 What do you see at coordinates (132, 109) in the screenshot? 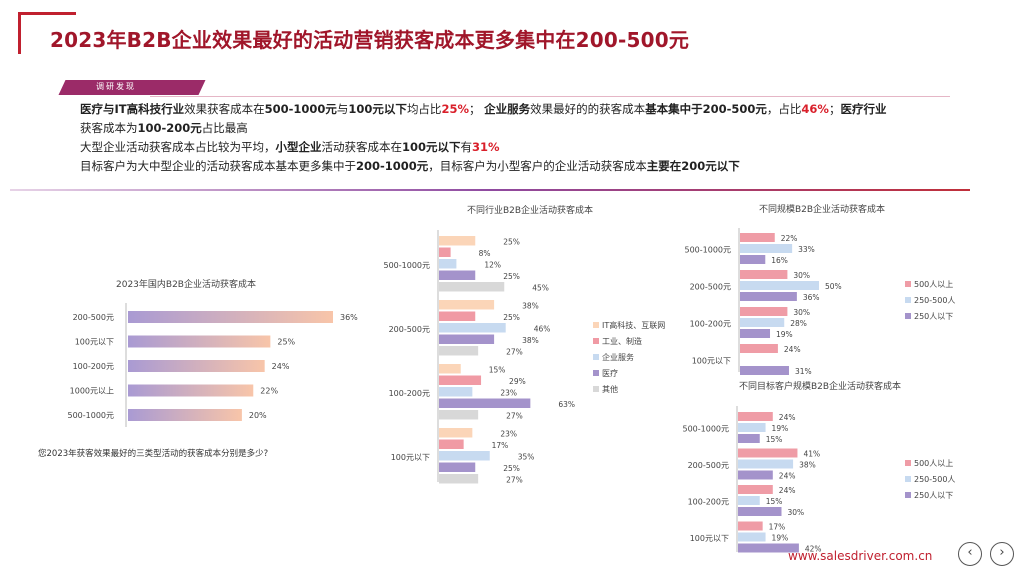
I see `finding-segment: 医疗与IT高科技行业` at bounding box center [132, 109].